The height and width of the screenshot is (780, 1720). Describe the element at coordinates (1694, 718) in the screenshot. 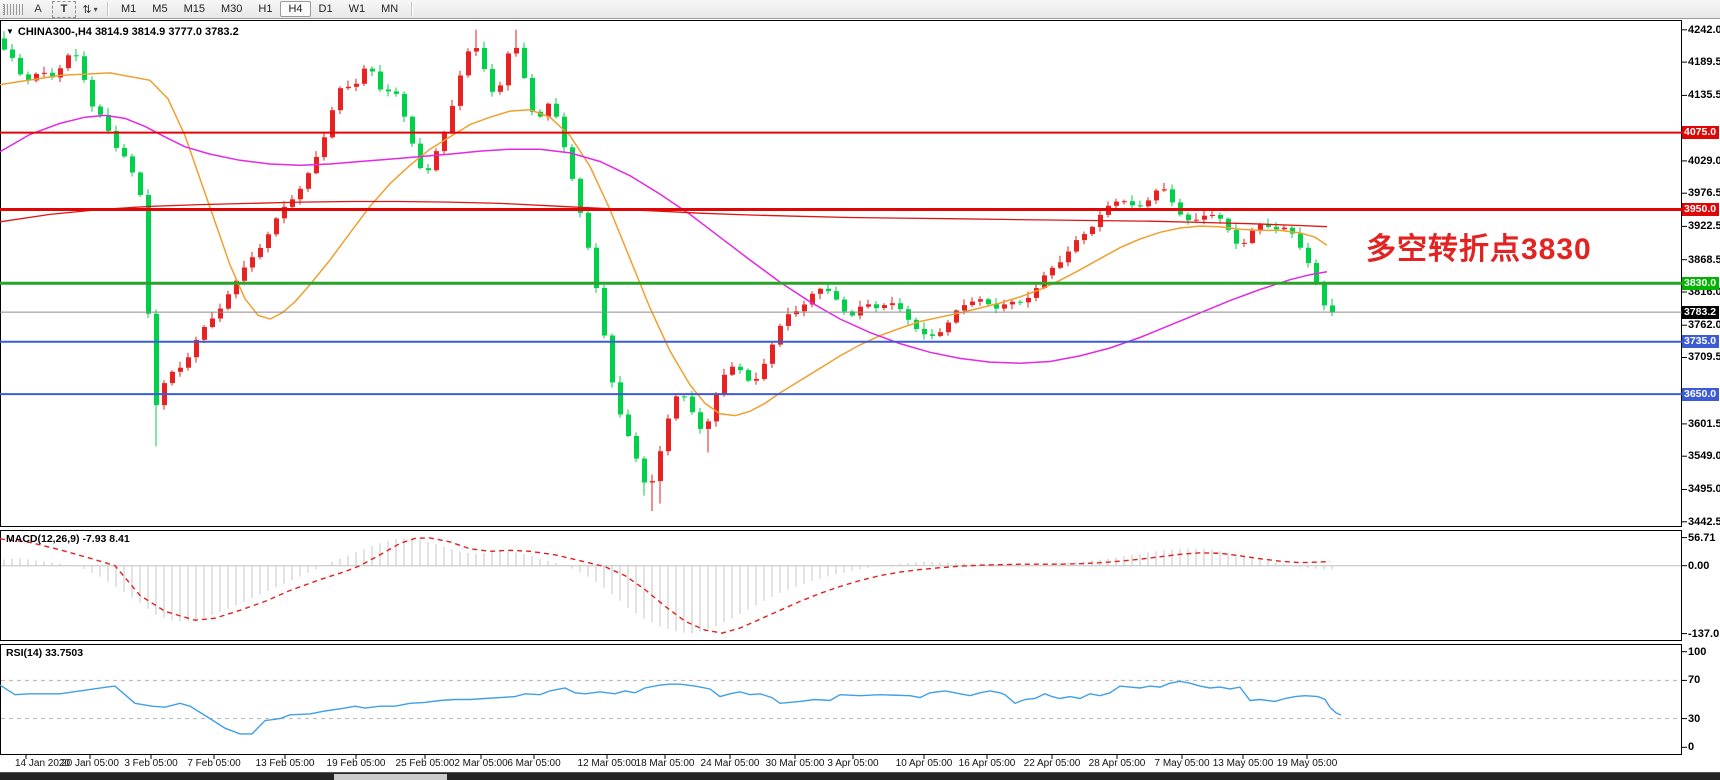

I see `rsi-tick-label: 30` at that location.